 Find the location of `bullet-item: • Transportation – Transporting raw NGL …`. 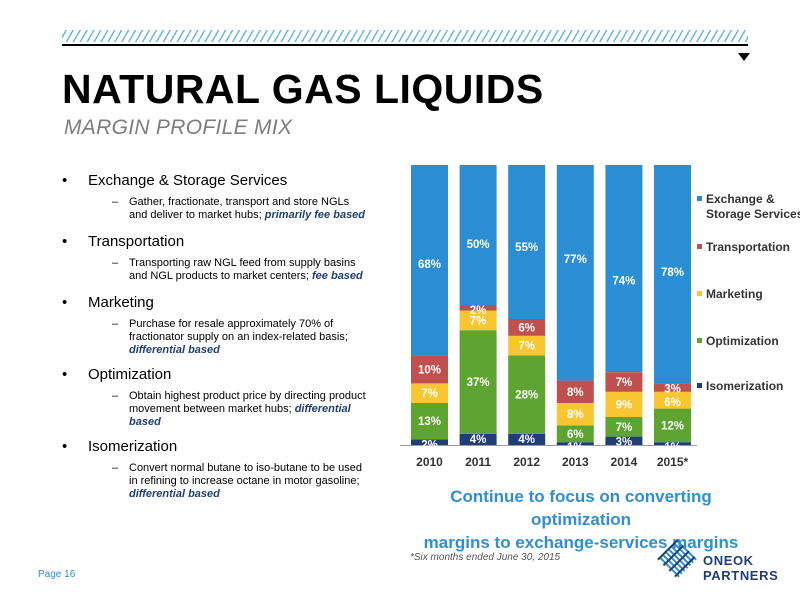

bullet-item: • Transportation – Transporting raw NGL … is located at coordinates (217, 258).